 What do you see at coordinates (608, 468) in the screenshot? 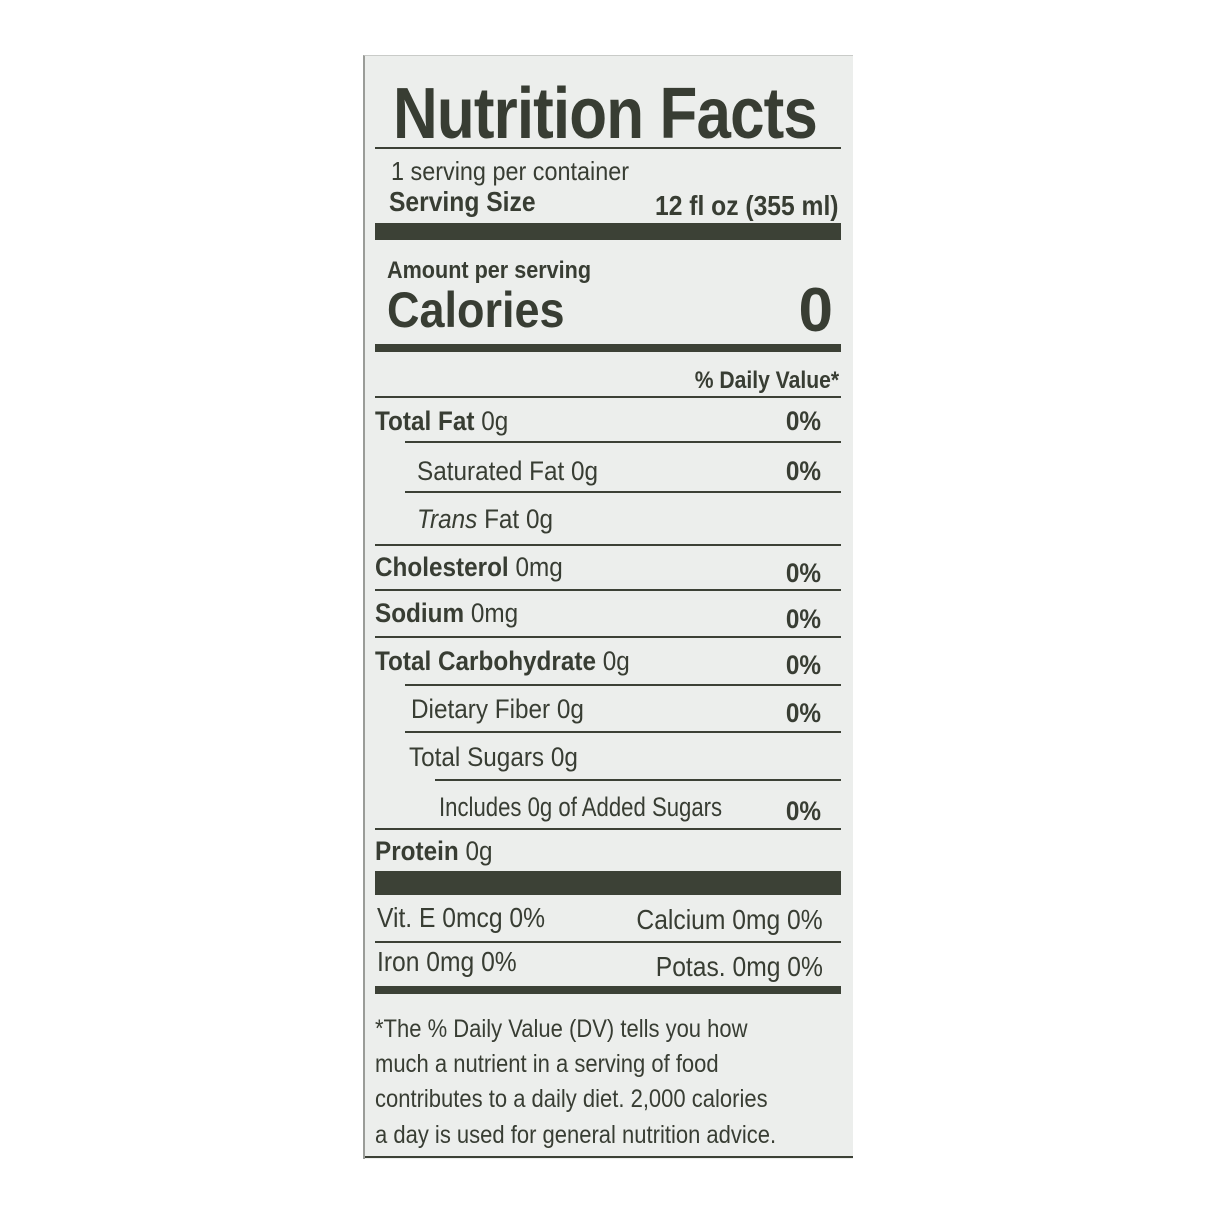
I see `nutrient-row-saturated-fat: Saturated Fat 0g 0%` at bounding box center [608, 468].